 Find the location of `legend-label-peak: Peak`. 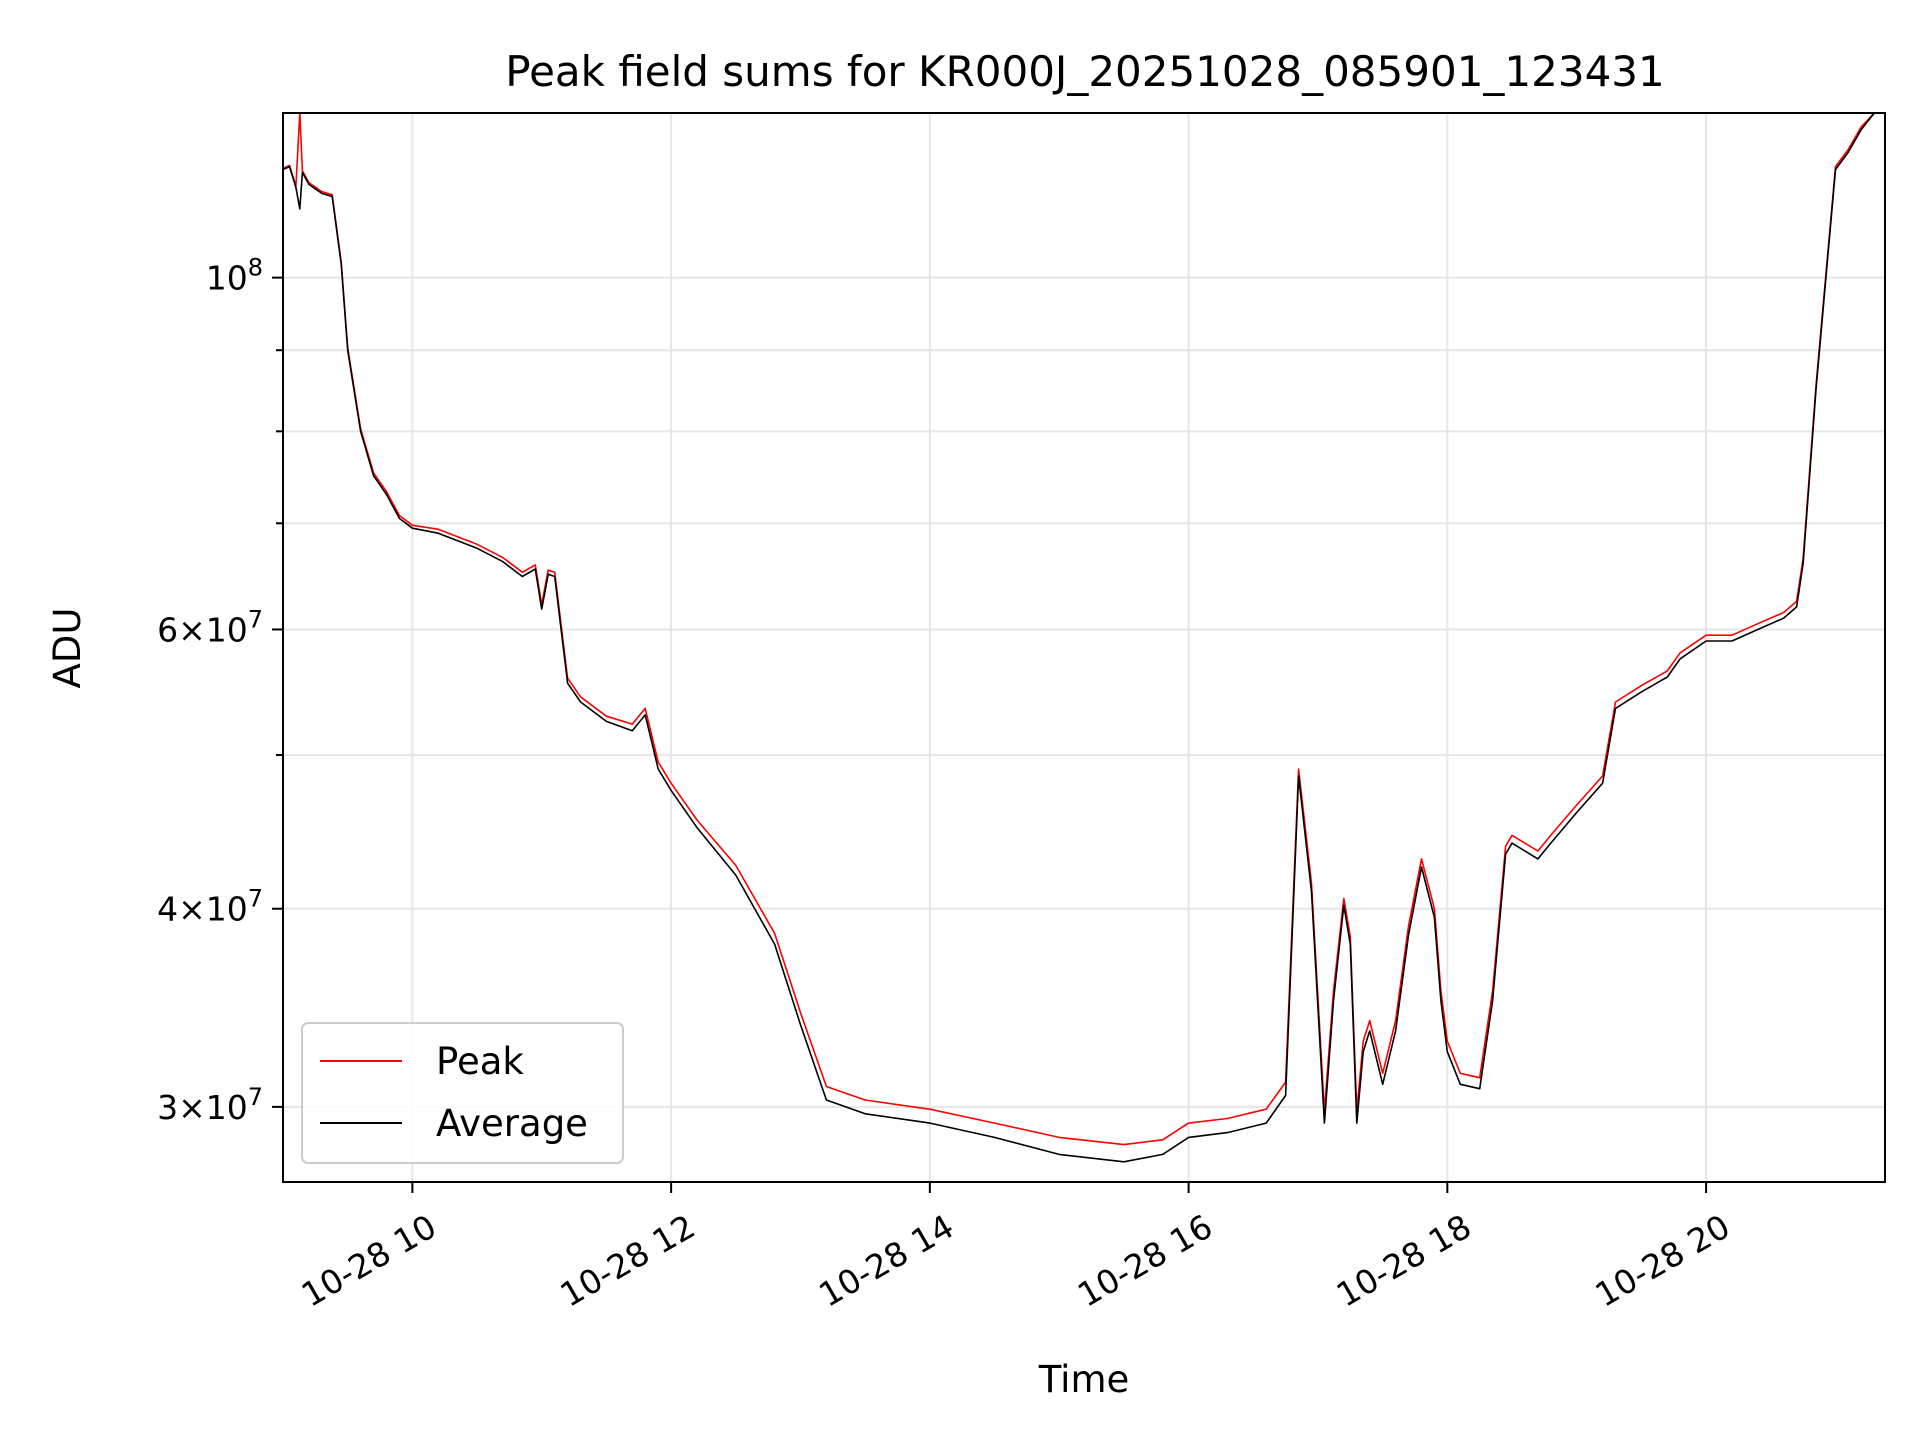

legend-label-peak: Peak is located at coordinates (480, 1061).